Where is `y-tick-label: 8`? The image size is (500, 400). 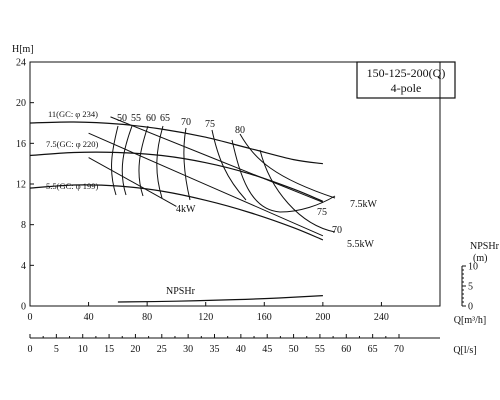 y-tick-label: 8 is located at coordinates (23, 225).